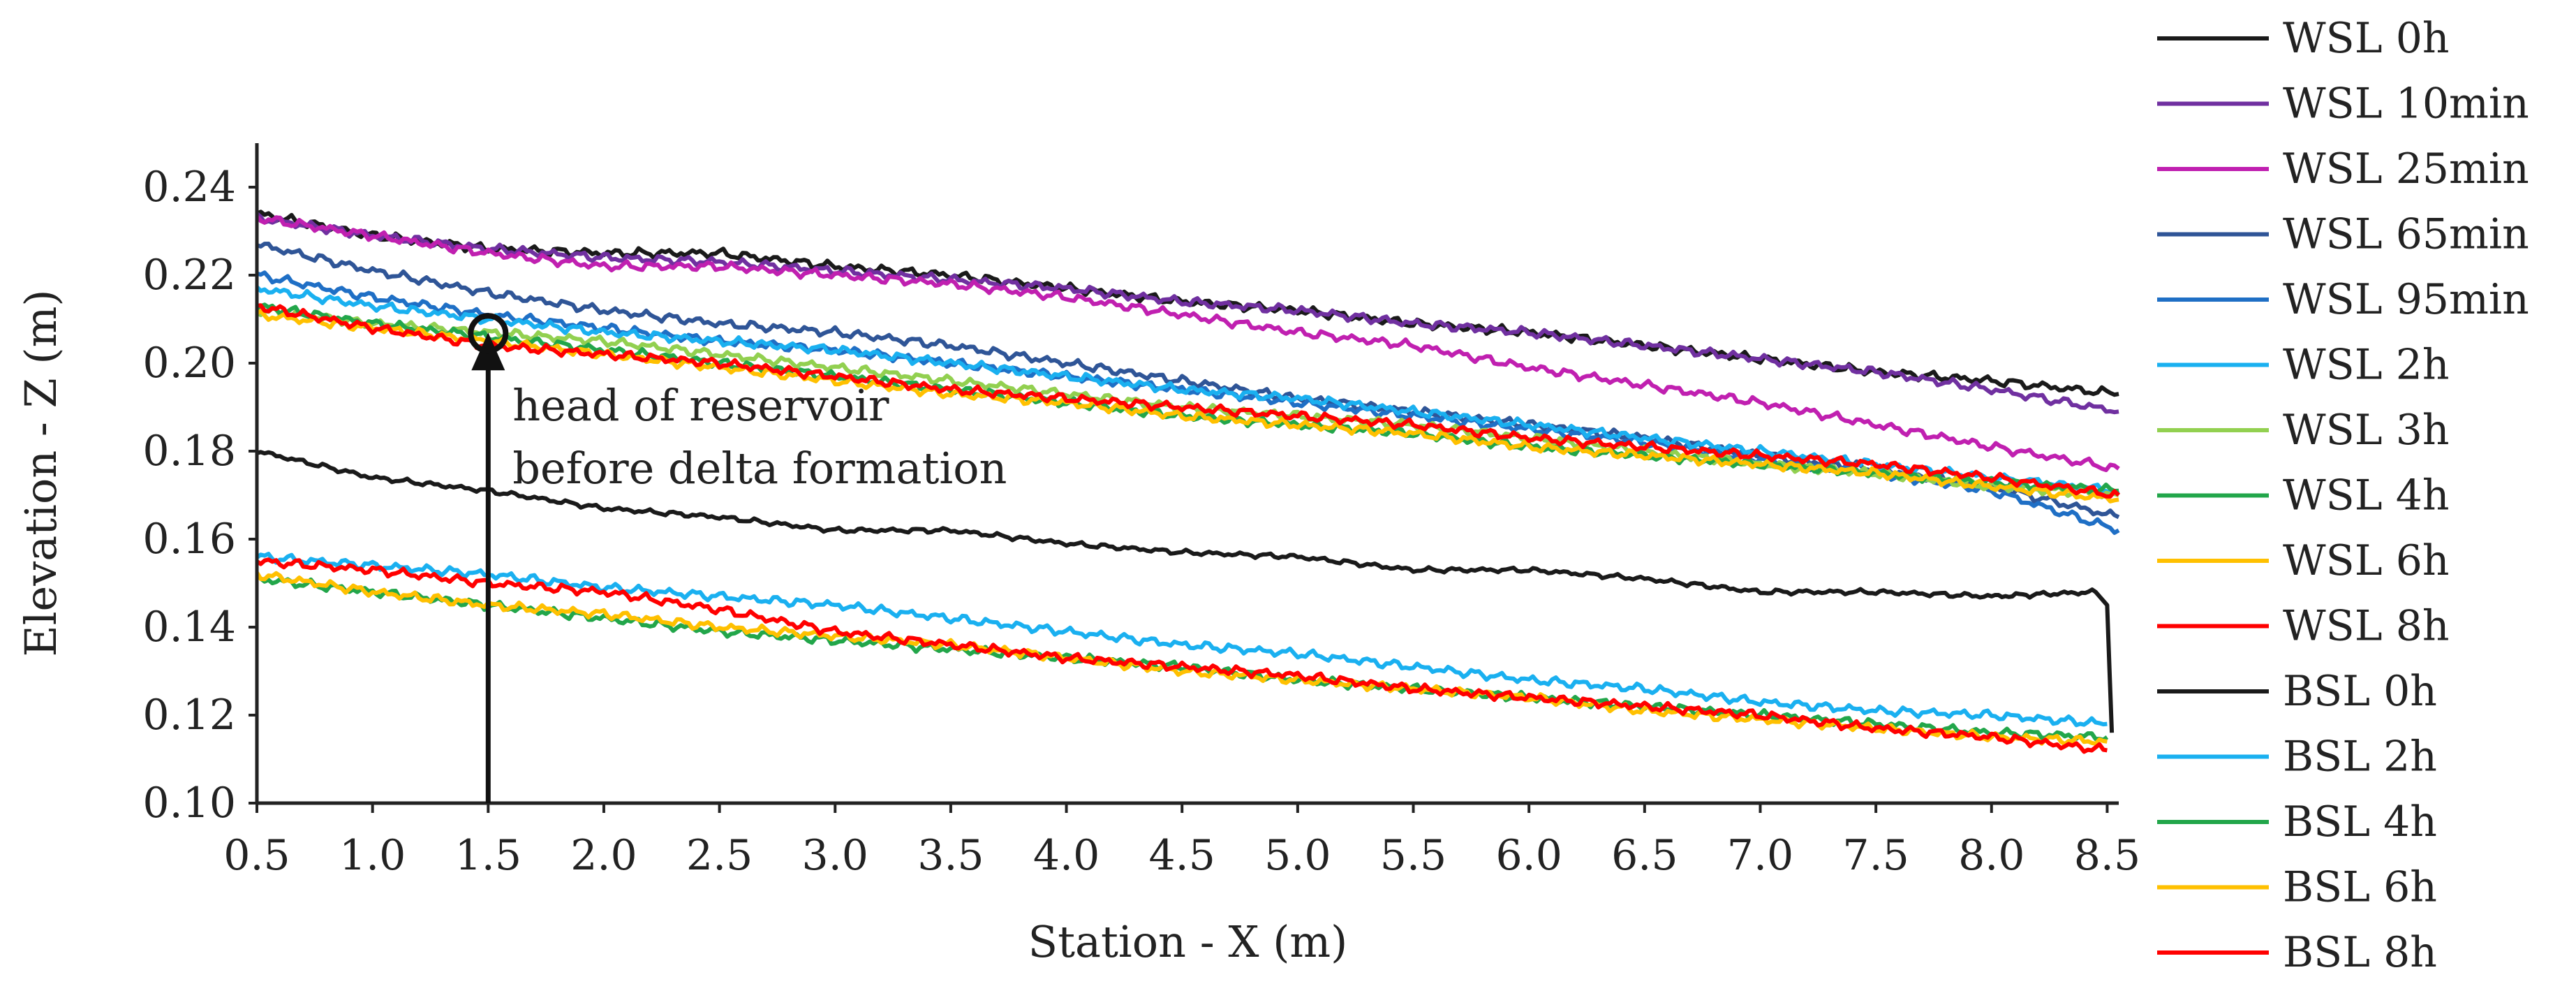 The width and height of the screenshot is (2576, 984). What do you see at coordinates (40, 472) in the screenshot?
I see `y-axis-title: Elevation - Z (m)` at bounding box center [40, 472].